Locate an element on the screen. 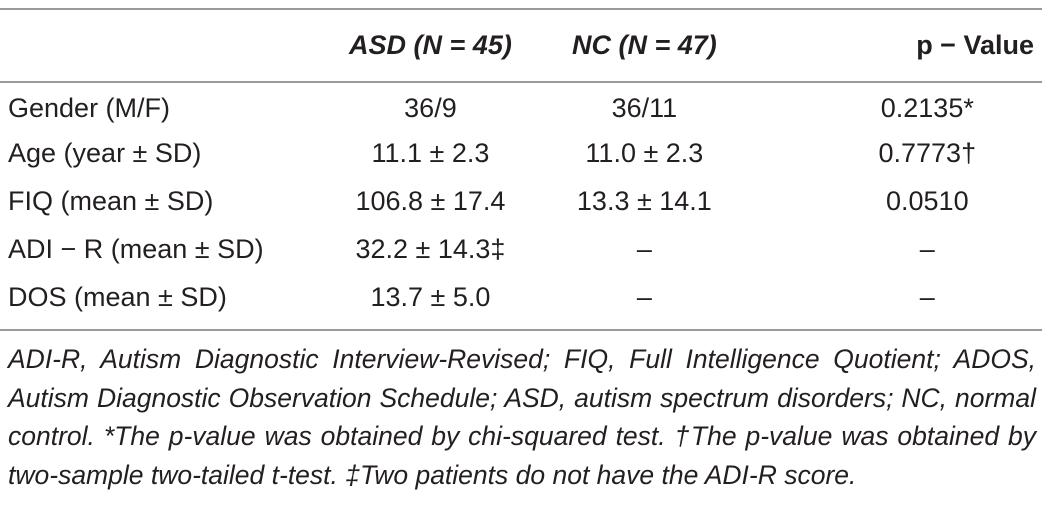 This screenshot has height=530, width=1042. cell-asd: 106.8 ± 17.4 is located at coordinates (430, 200).